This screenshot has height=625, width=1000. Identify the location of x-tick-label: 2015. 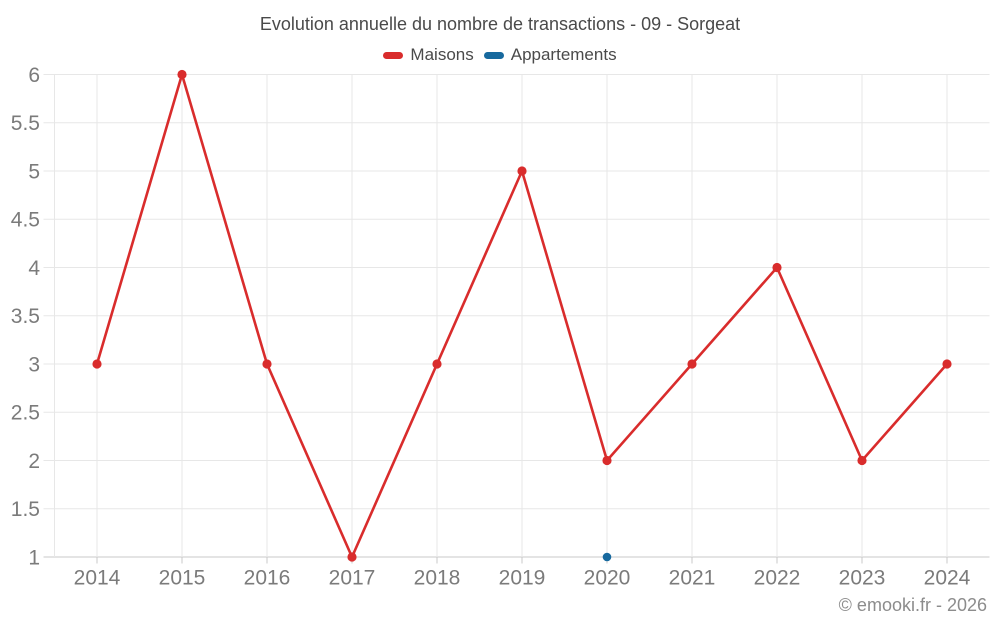
(182, 577).